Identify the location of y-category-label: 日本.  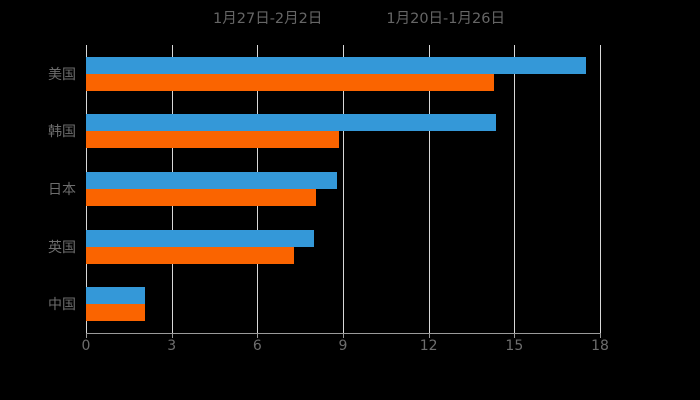
(62, 190).